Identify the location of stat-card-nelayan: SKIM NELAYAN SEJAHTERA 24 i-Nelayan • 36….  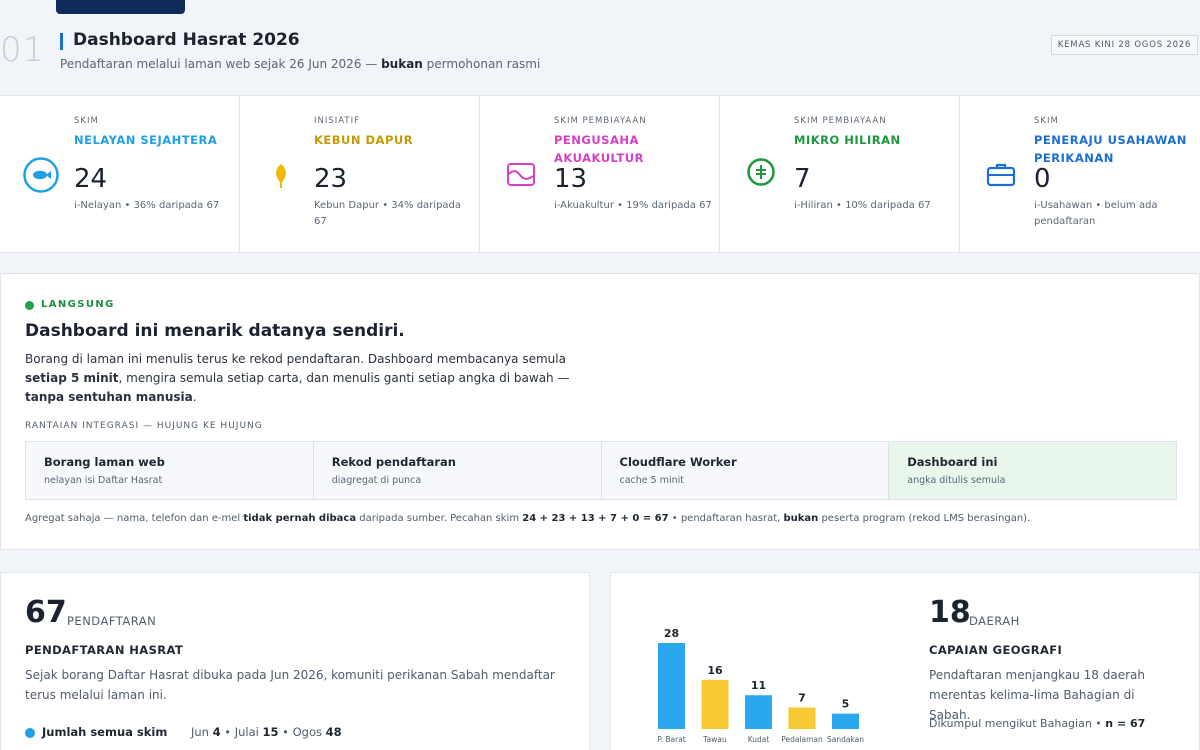
(120, 174).